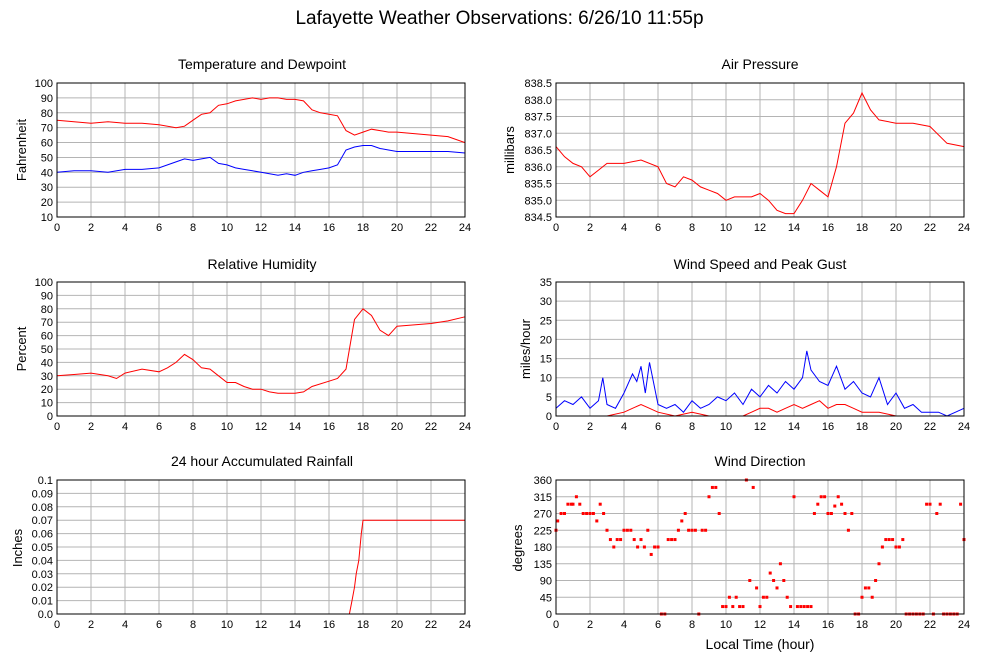  Describe the element at coordinates (42, 494) in the screenshot. I see `rain-ytick-label: 0.09` at that location.